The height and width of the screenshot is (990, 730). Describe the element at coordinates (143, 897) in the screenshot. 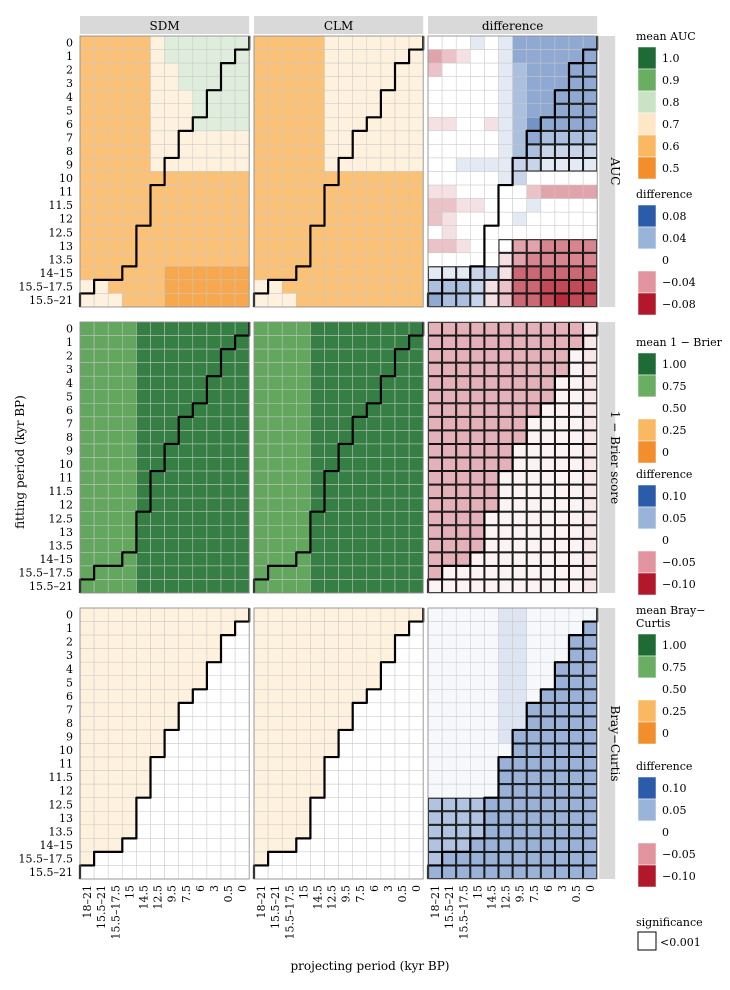

I see `x-tick-label: 14.5` at that location.